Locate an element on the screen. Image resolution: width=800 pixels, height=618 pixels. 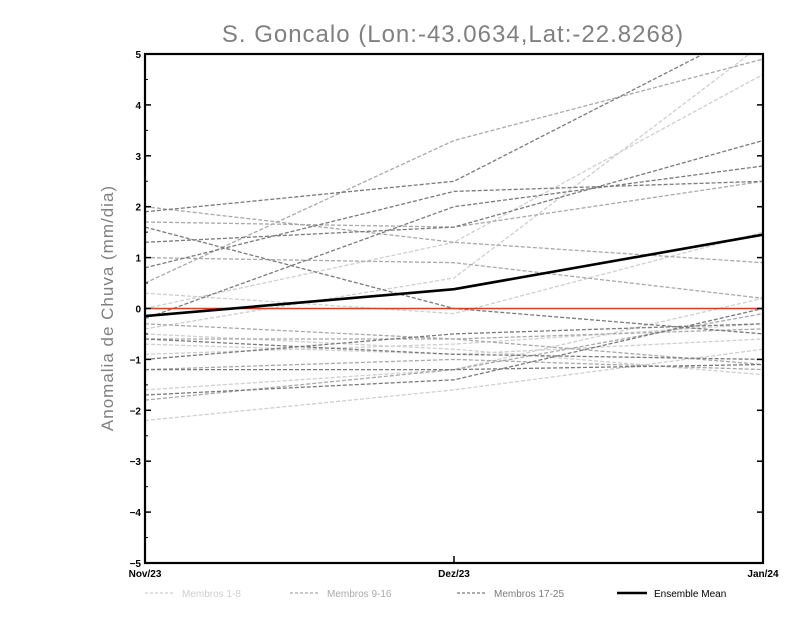
legend-label-1: Membros 1-8 is located at coordinates (211, 594).